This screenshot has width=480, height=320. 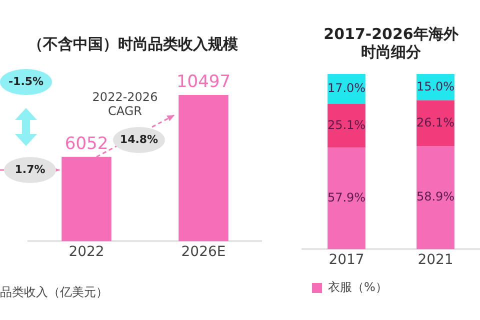 What do you see at coordinates (435, 86) in the screenshot?
I see `data-label: 15.0%` at bounding box center [435, 86].